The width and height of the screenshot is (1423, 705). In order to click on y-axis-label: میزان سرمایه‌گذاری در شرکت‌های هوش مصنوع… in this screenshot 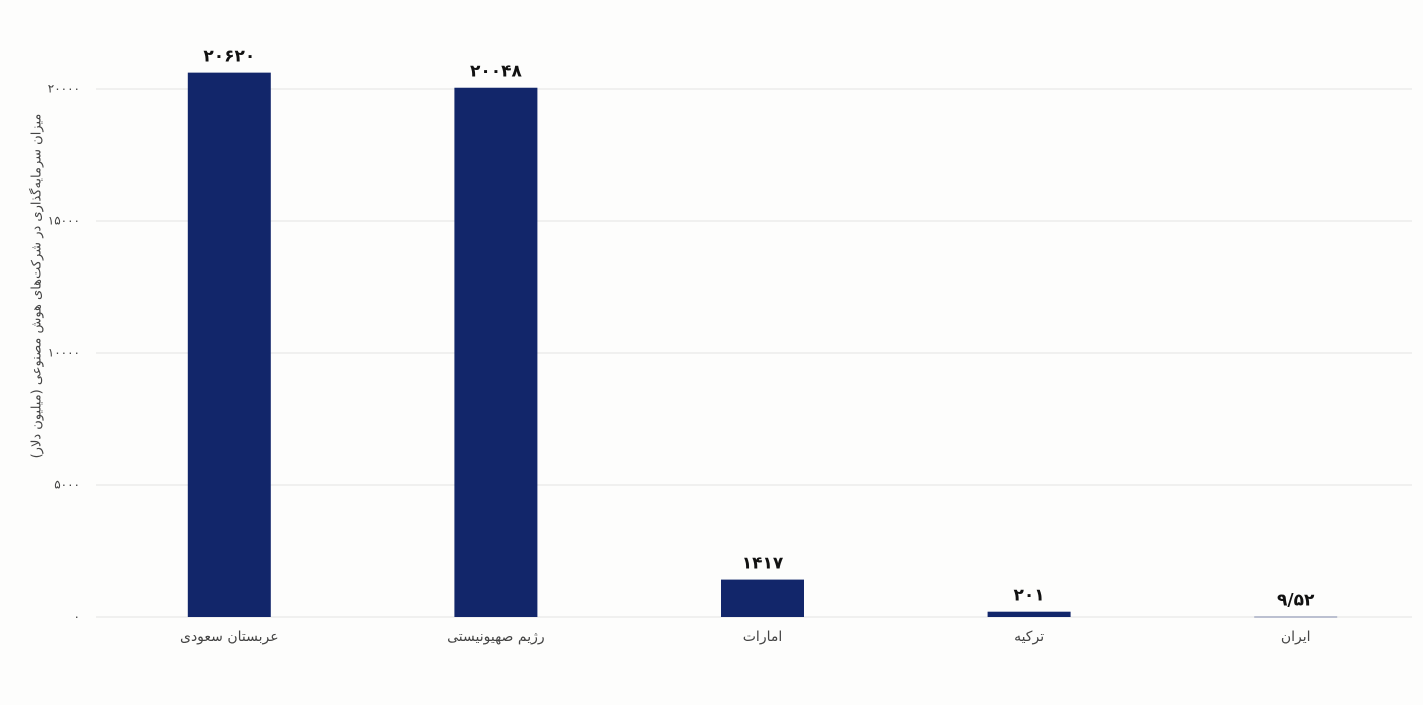, I will do `click(37, 286)`.